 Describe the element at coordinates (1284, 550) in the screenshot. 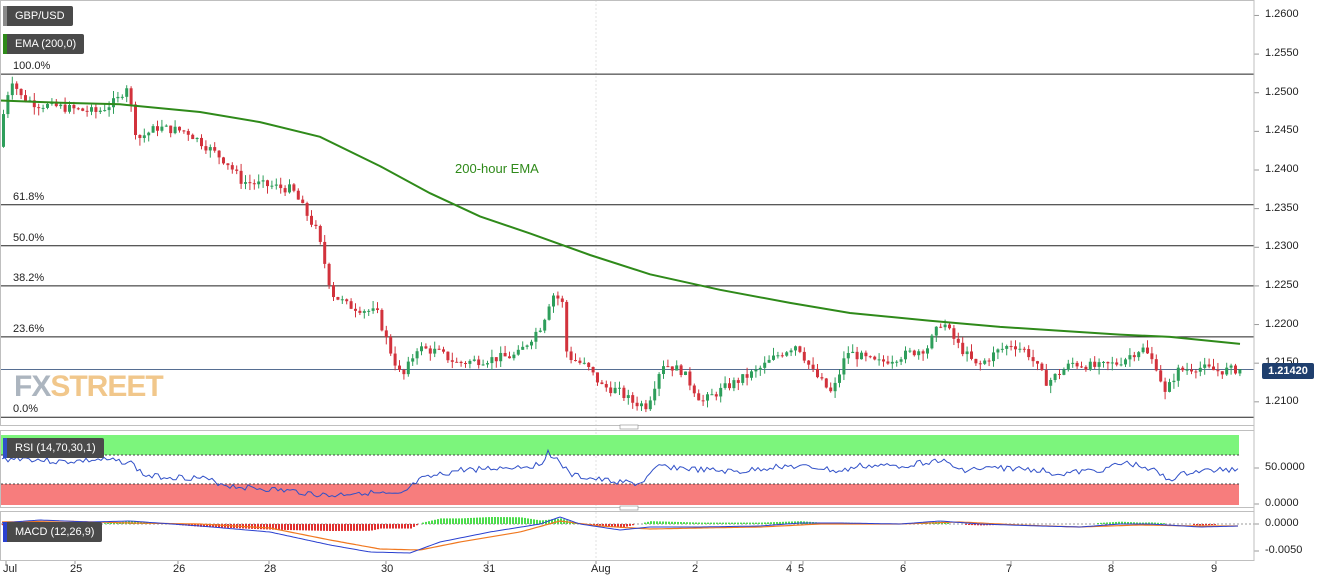

I see `macd-y-tick: -0.0050` at that location.